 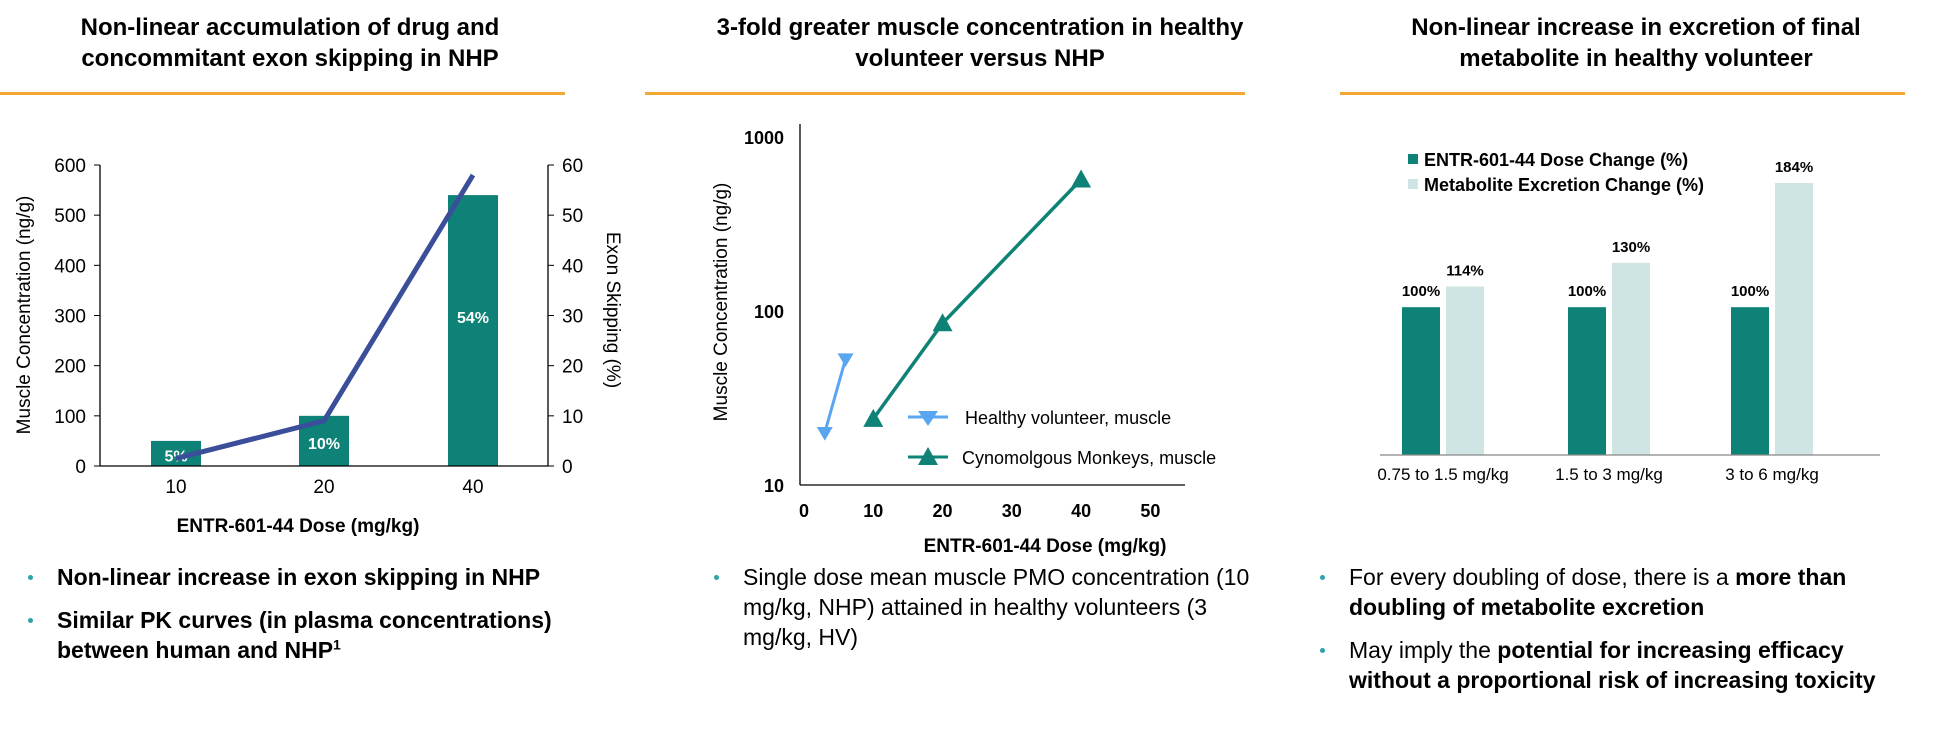 I want to click on panel-right-divider, so click(x=1622, y=93).